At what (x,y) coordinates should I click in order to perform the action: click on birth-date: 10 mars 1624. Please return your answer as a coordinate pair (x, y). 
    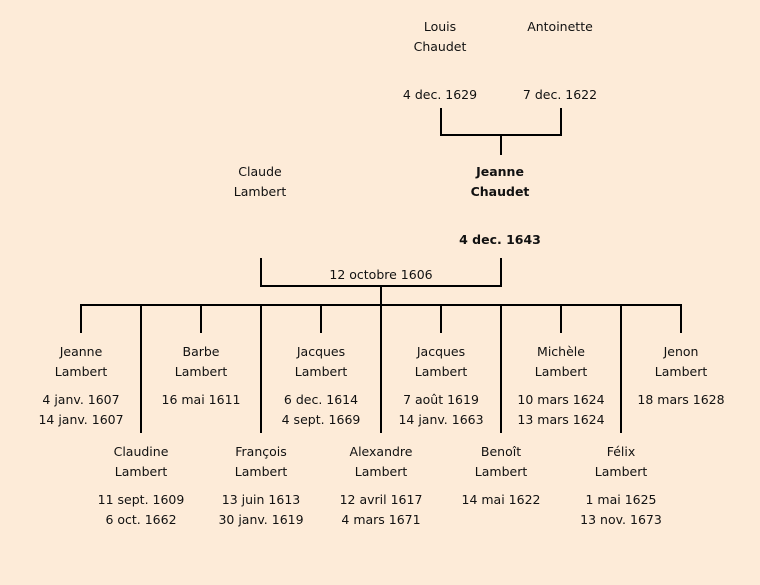
    Looking at the image, I should click on (561, 399).